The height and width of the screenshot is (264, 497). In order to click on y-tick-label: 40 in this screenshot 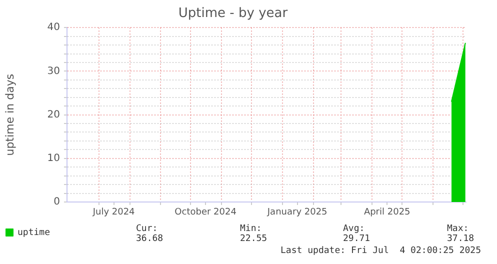, I will do `click(53, 28)`.